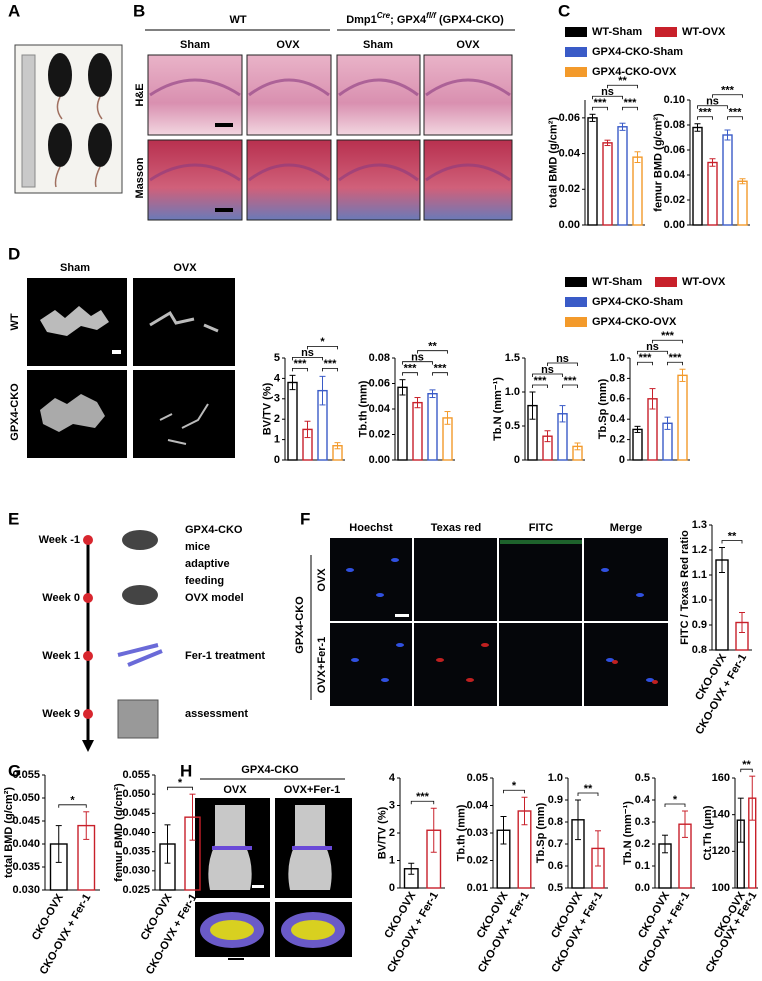 This screenshot has height=981, width=762. I want to click on text-part: Cre, so click(384, 15).